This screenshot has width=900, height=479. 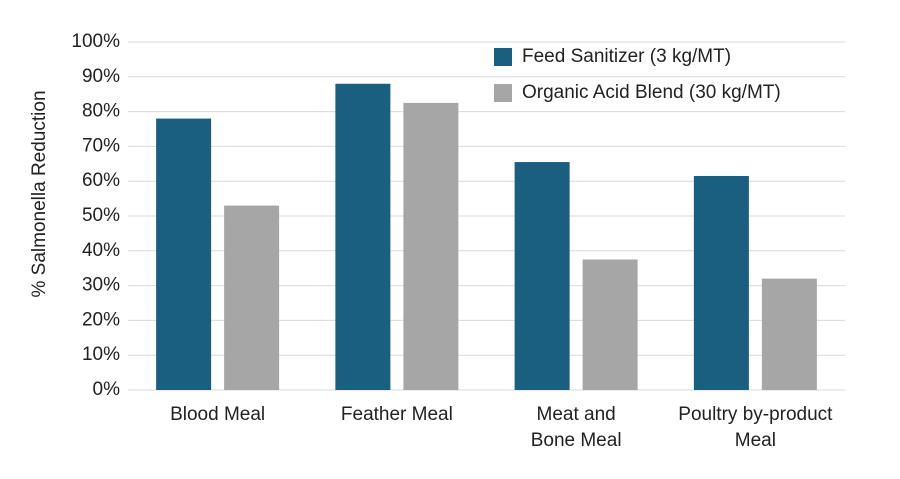 I want to click on x-tick-label: Poultry by-product Meal, so click(x=755, y=427).